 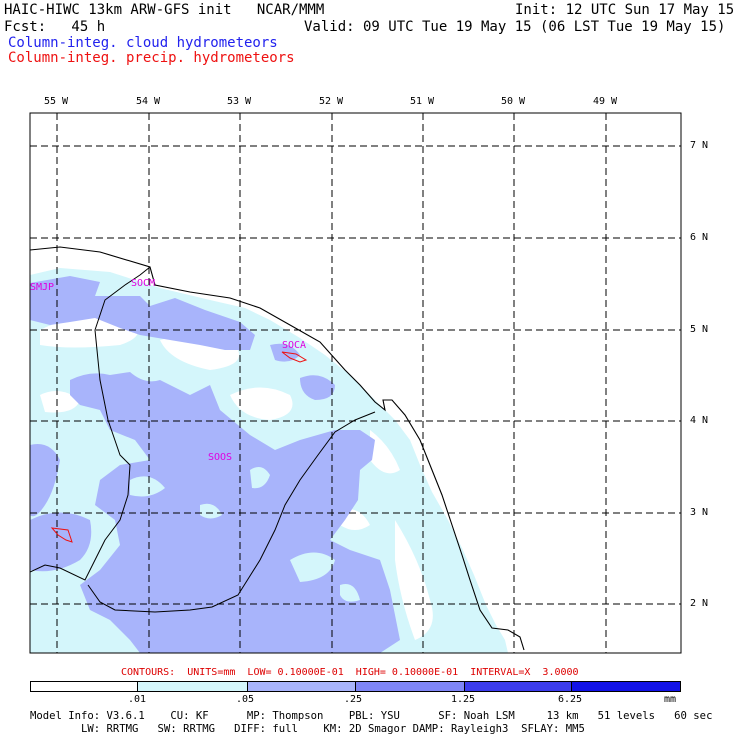 What do you see at coordinates (463, 699) in the screenshot?
I see `colorbar-tick: 1.25` at bounding box center [463, 699].